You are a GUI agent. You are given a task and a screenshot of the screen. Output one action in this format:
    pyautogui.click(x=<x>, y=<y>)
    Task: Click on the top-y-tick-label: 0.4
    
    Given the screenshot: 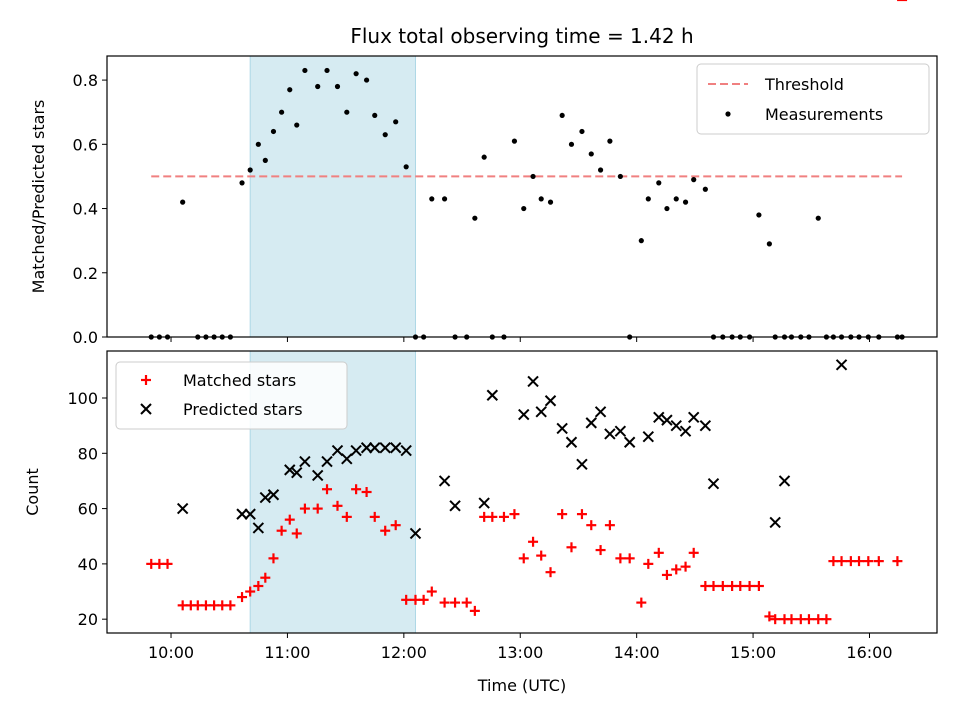 What is the action you would take?
    pyautogui.click(x=85, y=209)
    